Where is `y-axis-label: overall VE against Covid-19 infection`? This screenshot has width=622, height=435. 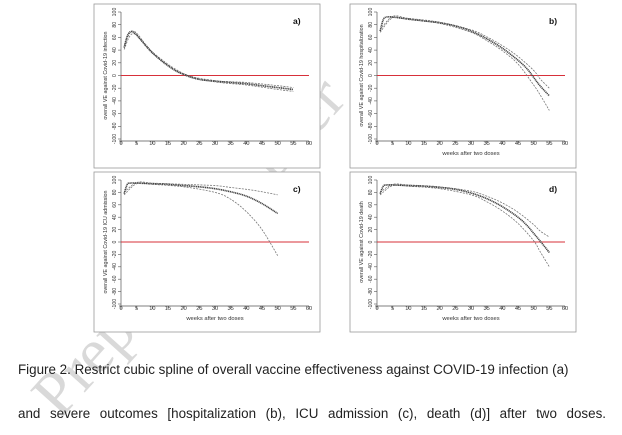
y-axis-label: overall VE against Covid-19 infection is located at coordinates (106, 75).